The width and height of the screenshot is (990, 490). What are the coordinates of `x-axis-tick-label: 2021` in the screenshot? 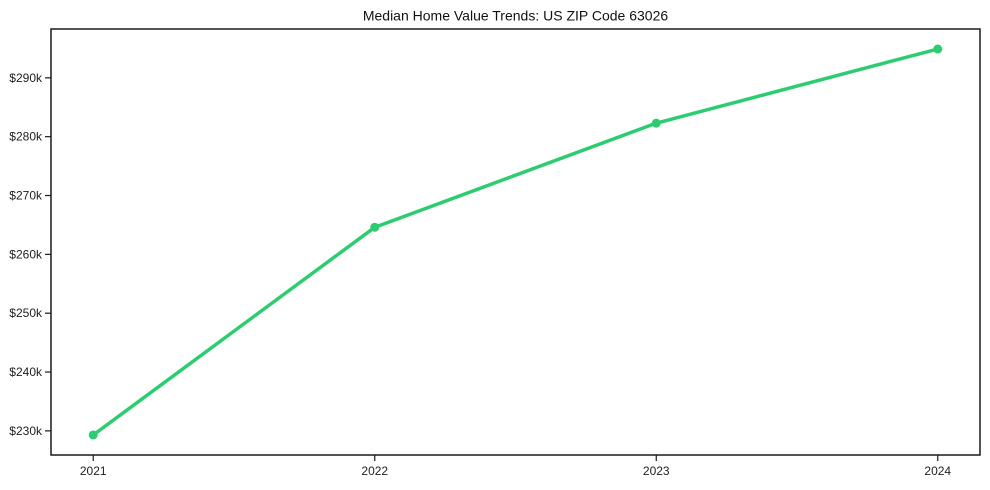 It's located at (93, 471).